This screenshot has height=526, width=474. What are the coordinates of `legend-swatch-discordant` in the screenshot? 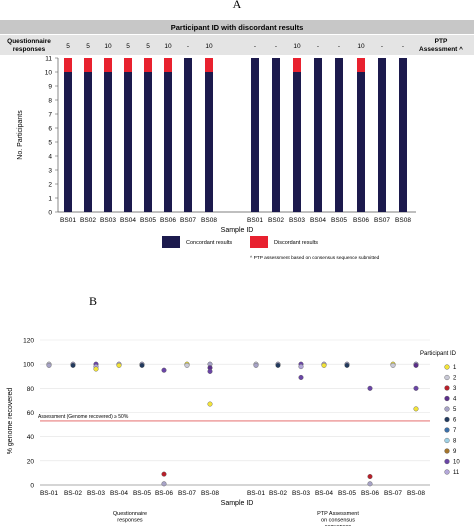 It's located at (259, 242).